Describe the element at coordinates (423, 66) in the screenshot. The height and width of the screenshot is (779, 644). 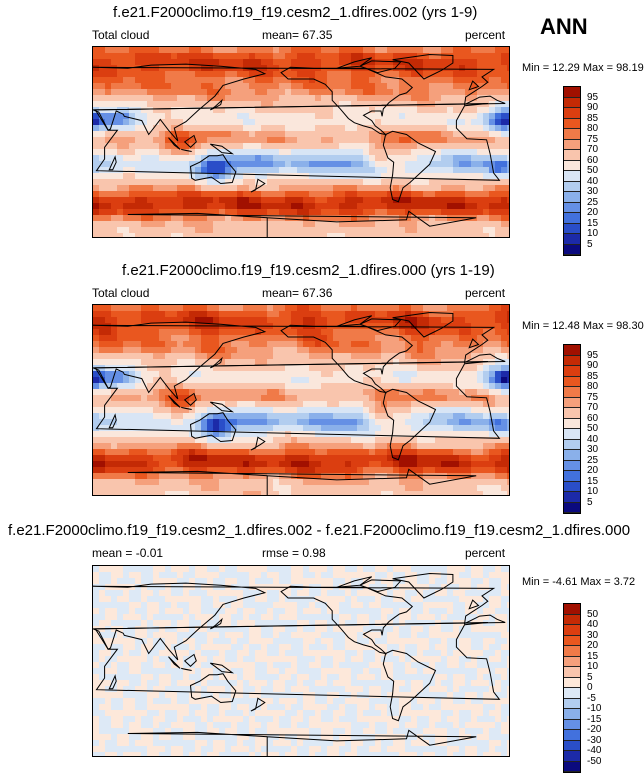
I see `coastline` at that location.